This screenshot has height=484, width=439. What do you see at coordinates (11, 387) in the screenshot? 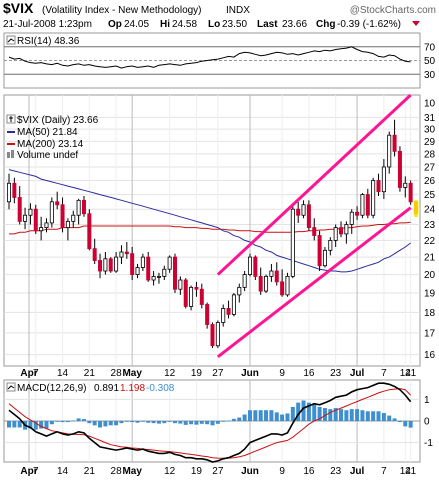
I see `line-icon` at bounding box center [11, 387].